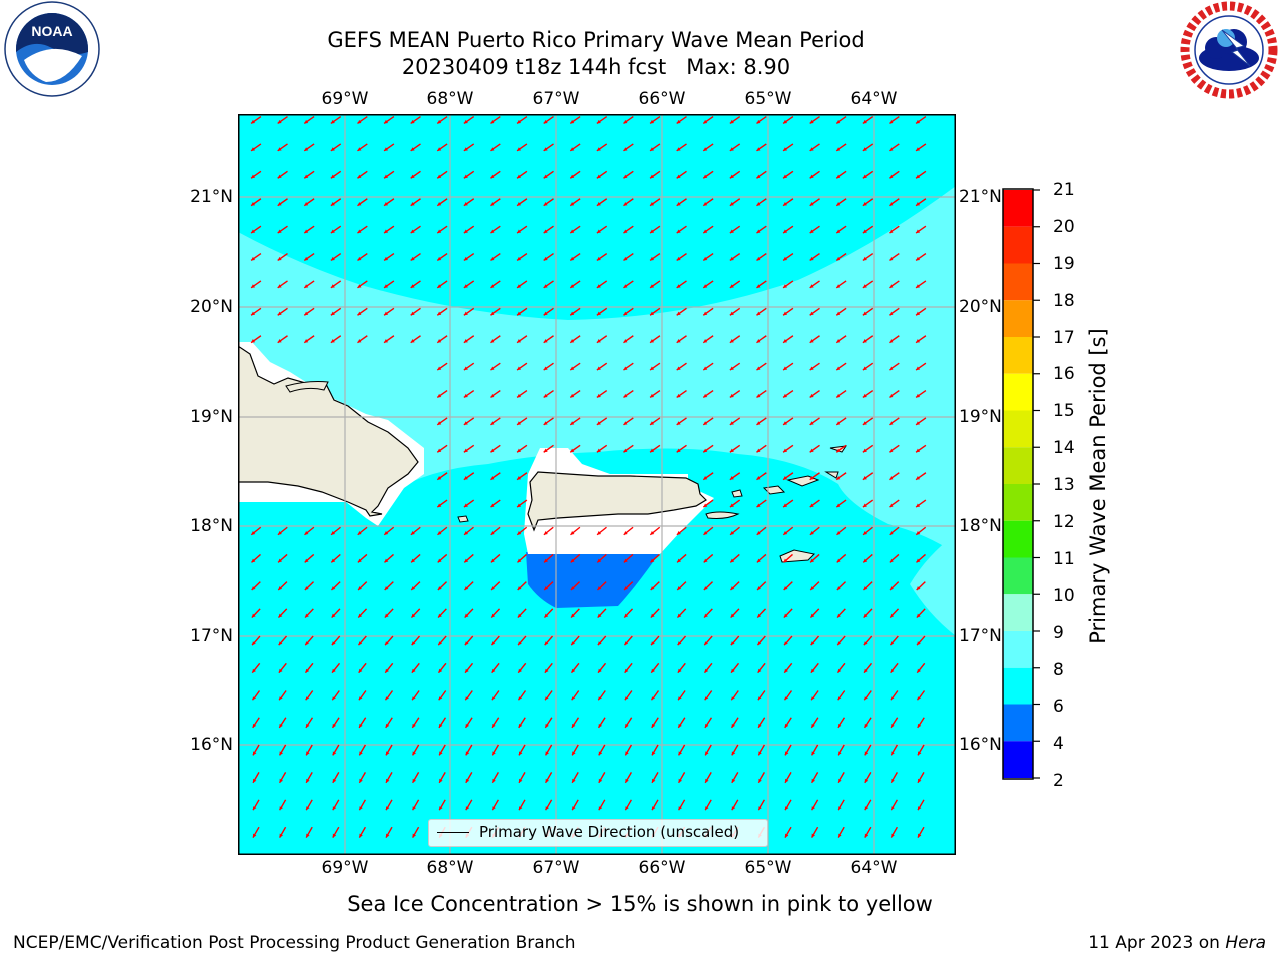  Describe the element at coordinates (932, 585) in the screenshot. I see `ocean-8-9s-east` at that location.